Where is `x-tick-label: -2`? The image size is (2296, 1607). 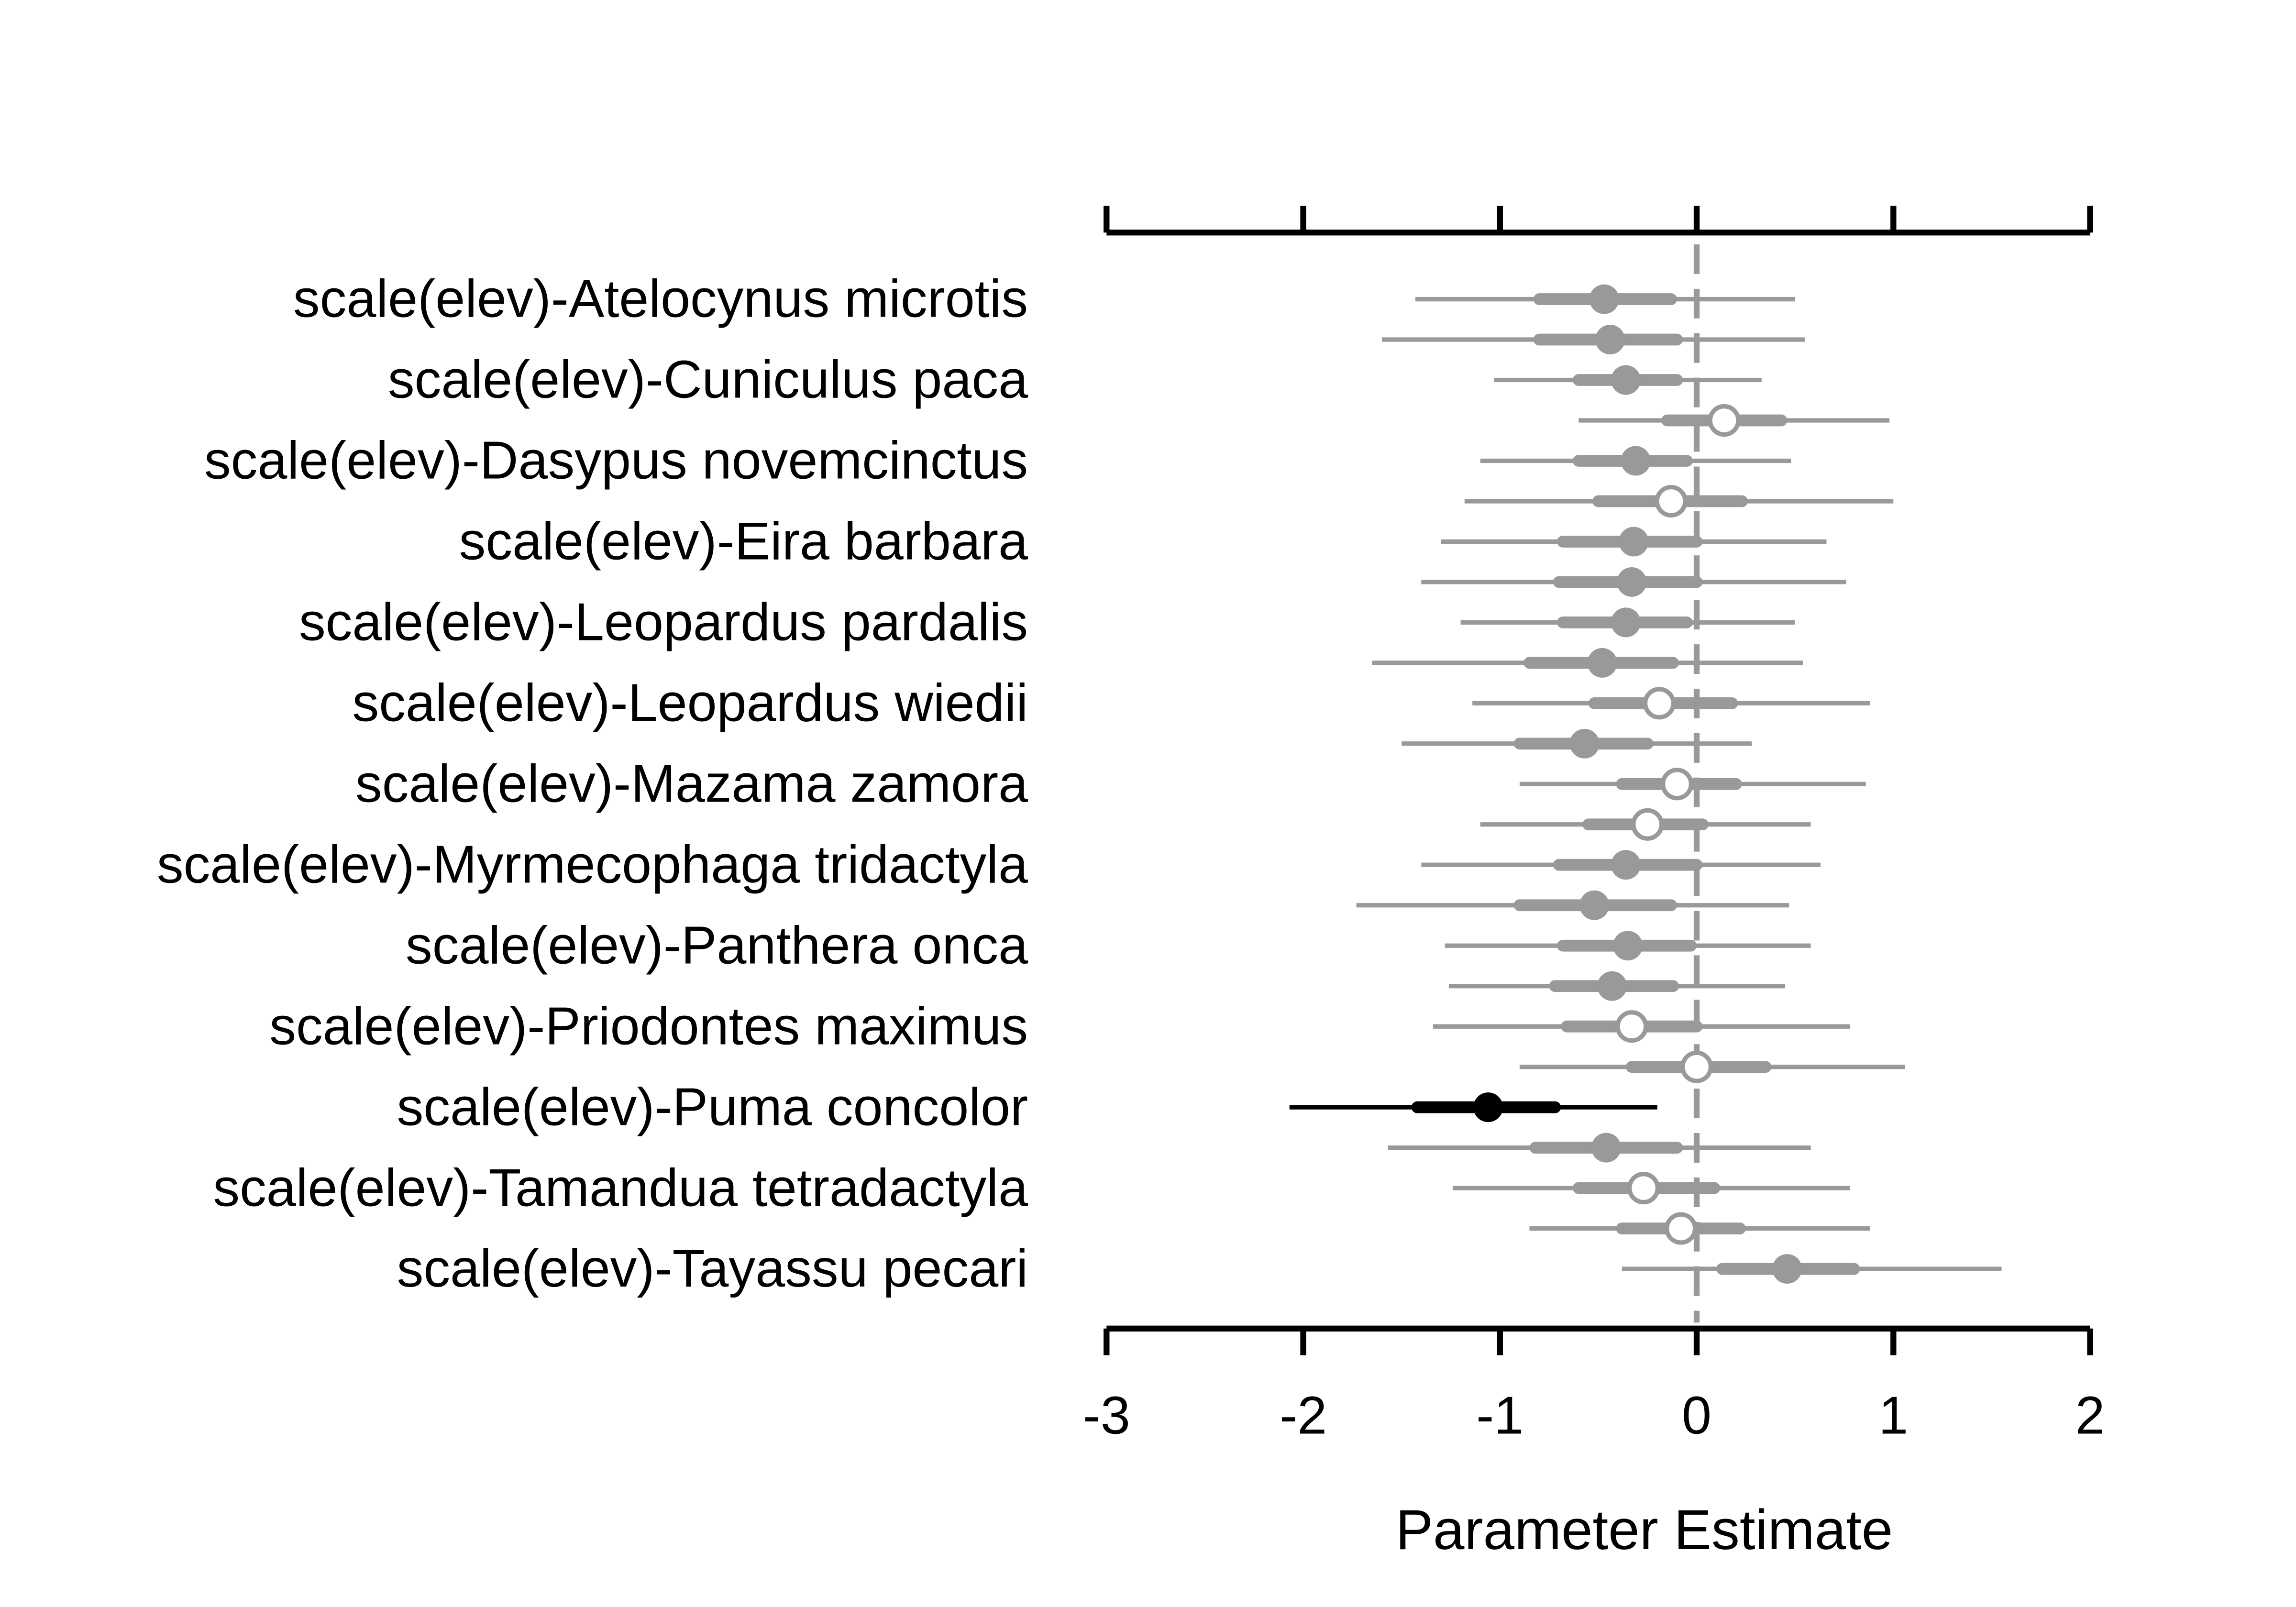 x-tick-label: -2 is located at coordinates (1303, 1415).